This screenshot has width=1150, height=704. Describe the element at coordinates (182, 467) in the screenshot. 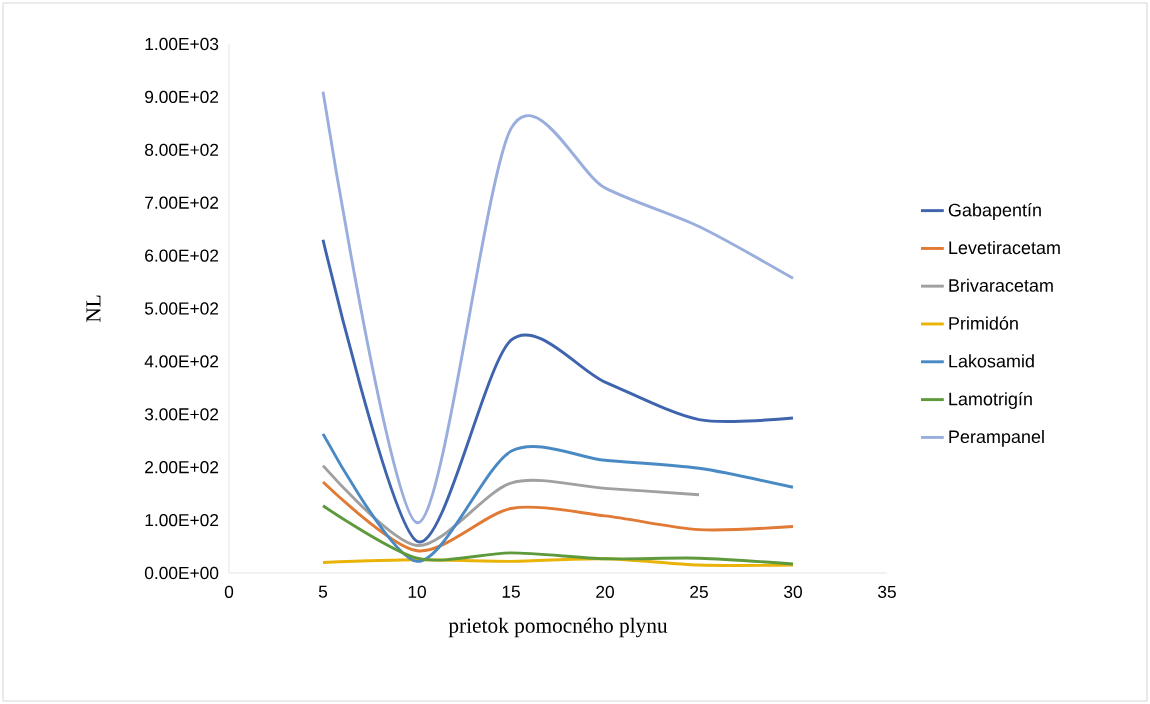

I see `y-tick-label: 2.00E+02` at that location.